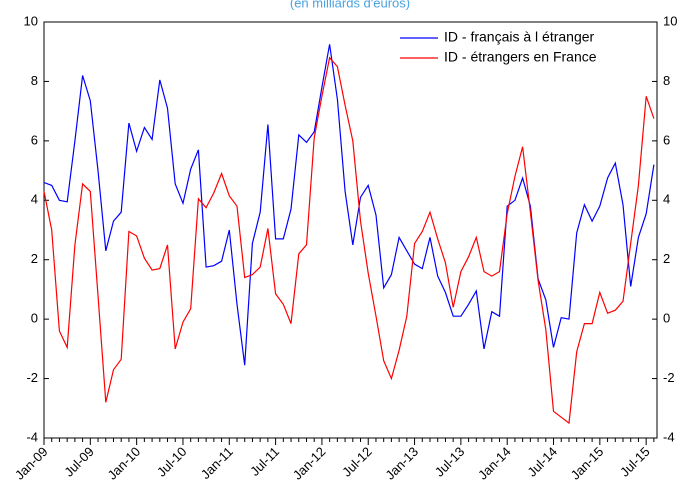 Image resolution: width=690 pixels, height=504 pixels. Describe the element at coordinates (217, 463) in the screenshot. I see `x-tick-label: Jan-11` at that location.